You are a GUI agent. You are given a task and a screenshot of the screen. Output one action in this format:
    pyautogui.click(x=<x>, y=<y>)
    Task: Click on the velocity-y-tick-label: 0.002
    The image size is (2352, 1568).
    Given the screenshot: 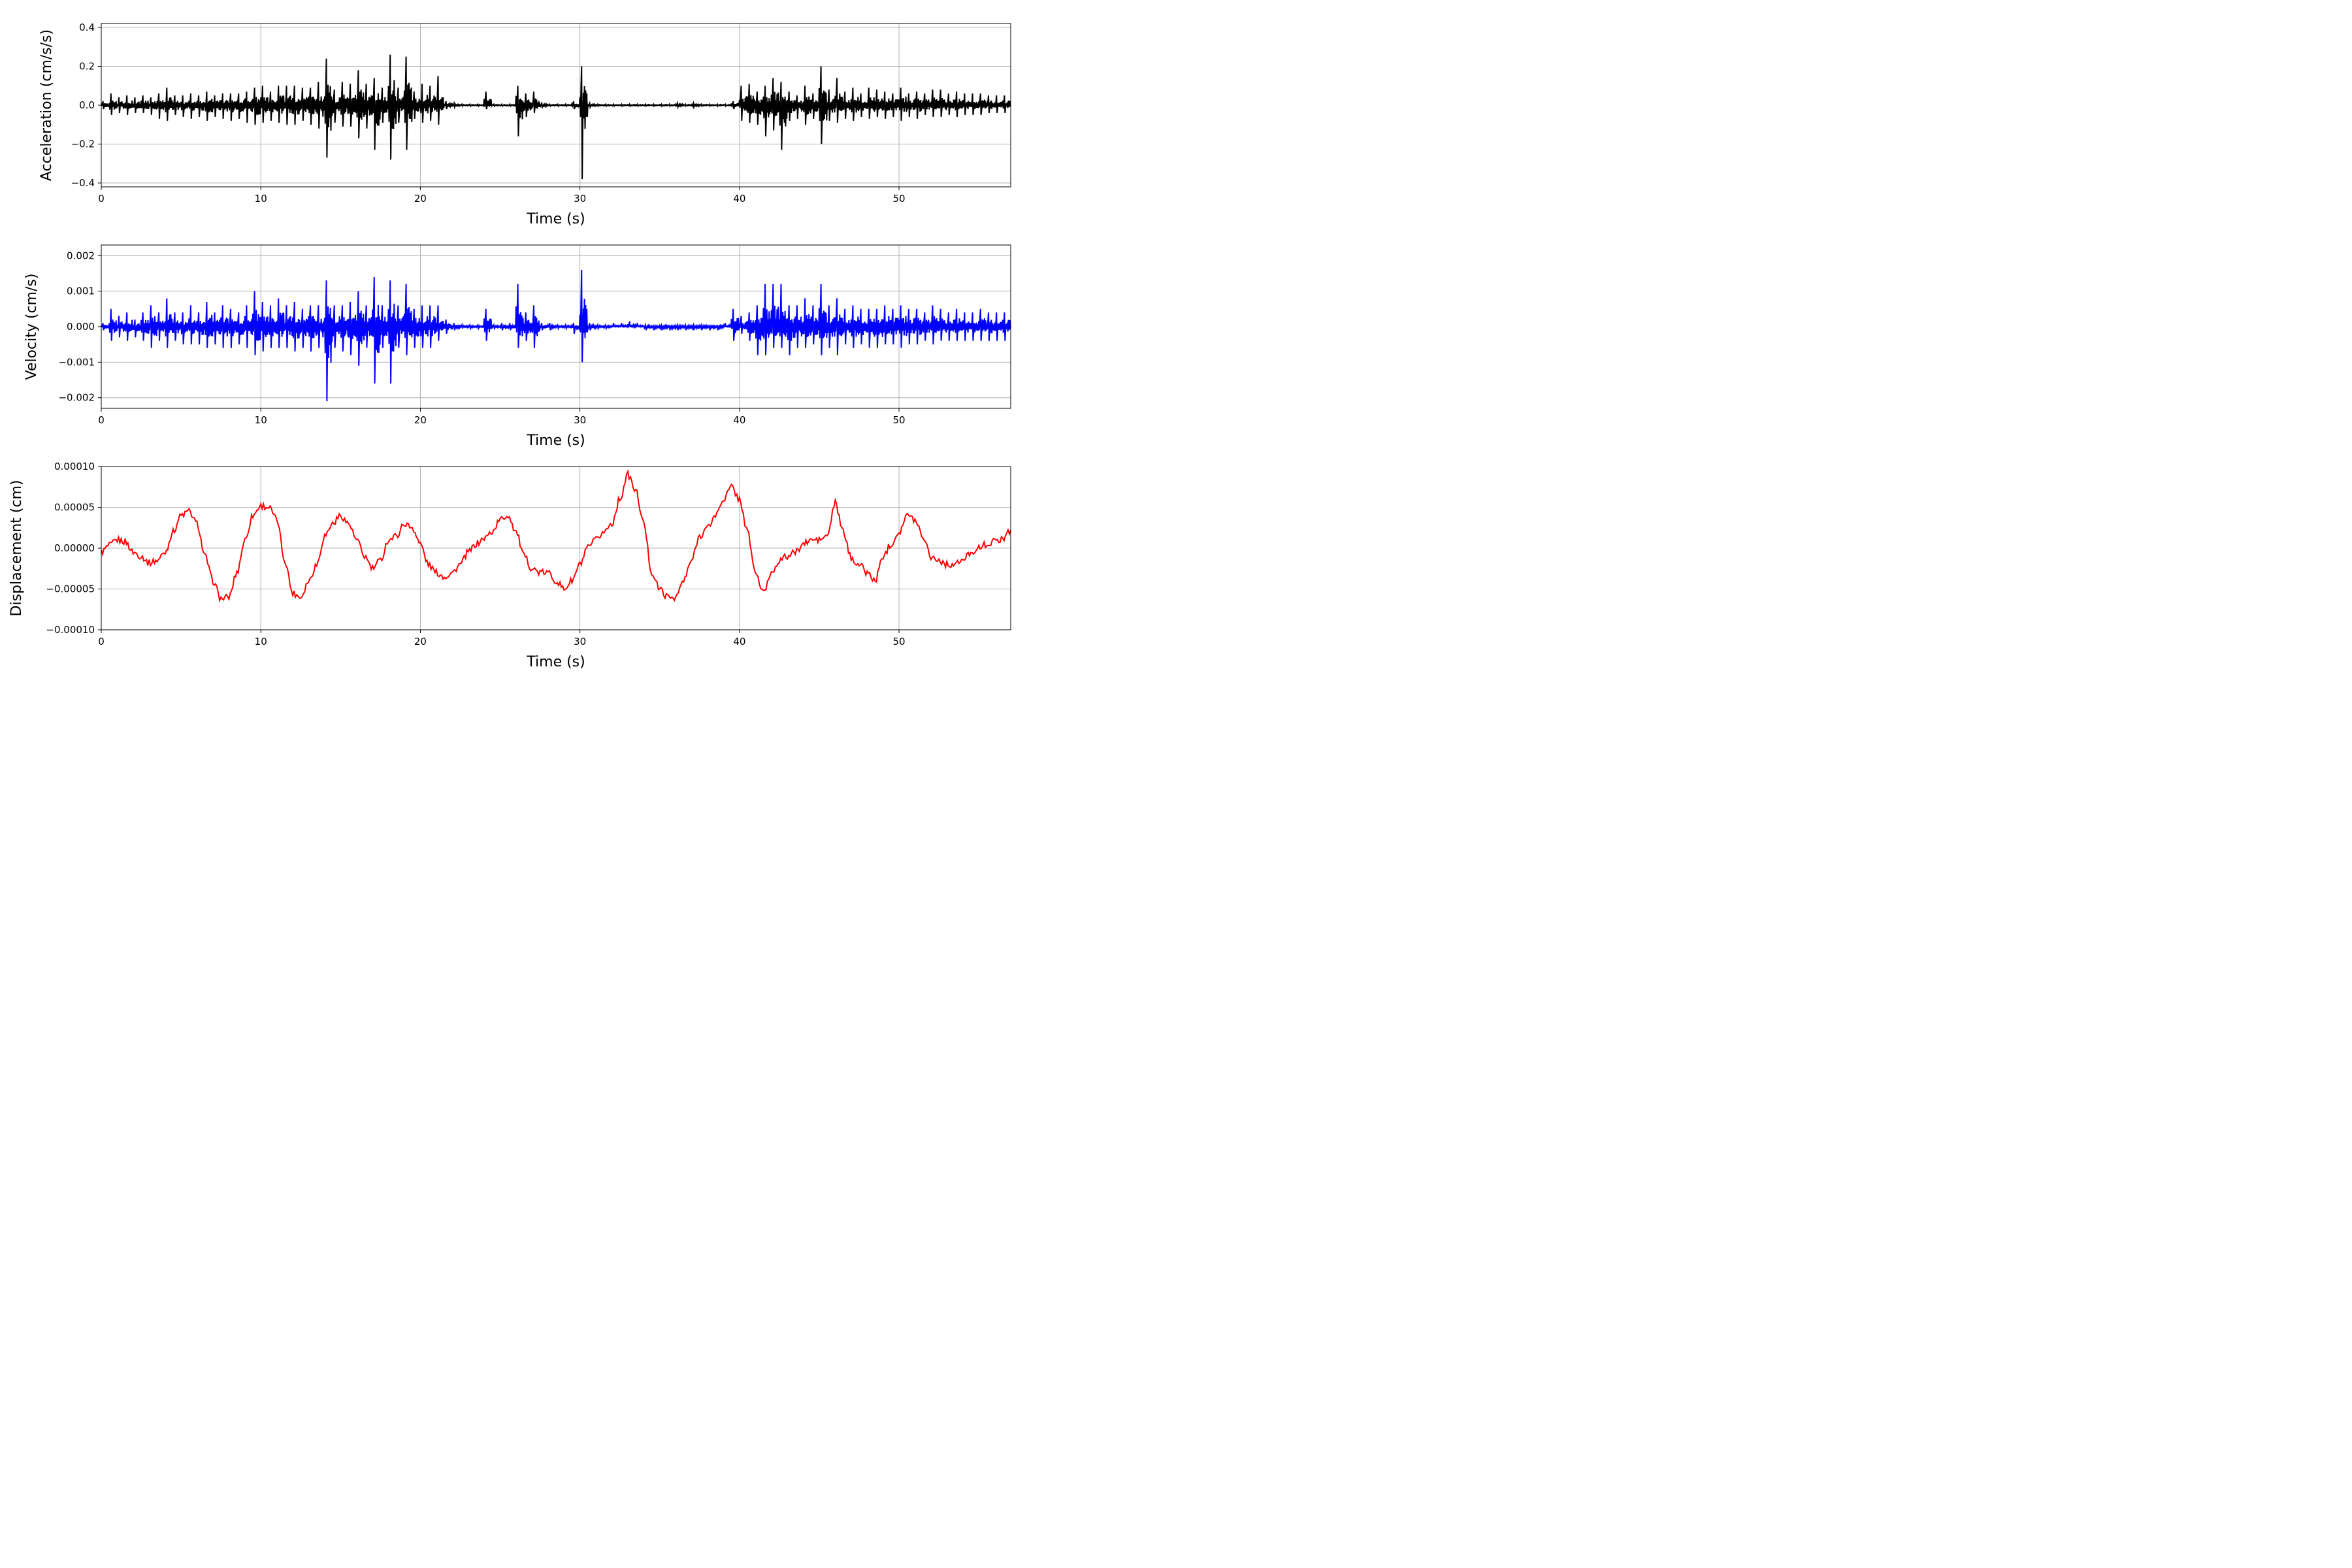 What is the action you would take?
    pyautogui.click(x=81, y=255)
    